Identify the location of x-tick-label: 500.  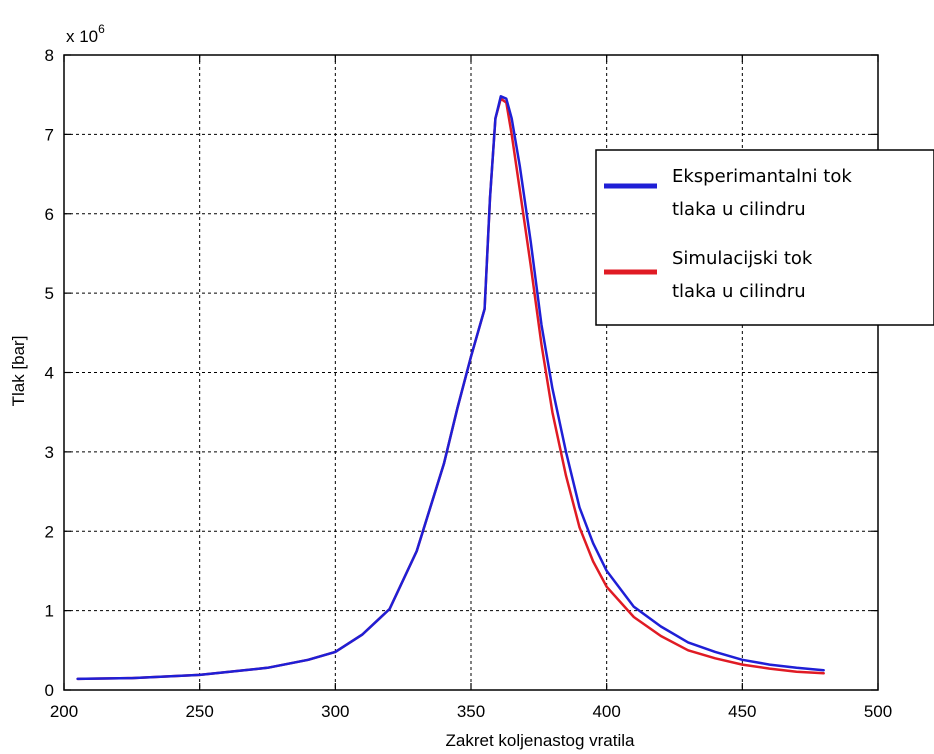
(878, 711).